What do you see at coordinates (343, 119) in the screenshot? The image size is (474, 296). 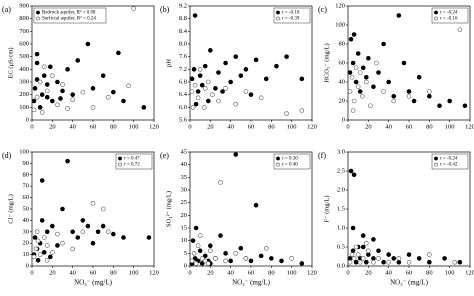 I see `y-tick-label: 0` at bounding box center [343, 119].